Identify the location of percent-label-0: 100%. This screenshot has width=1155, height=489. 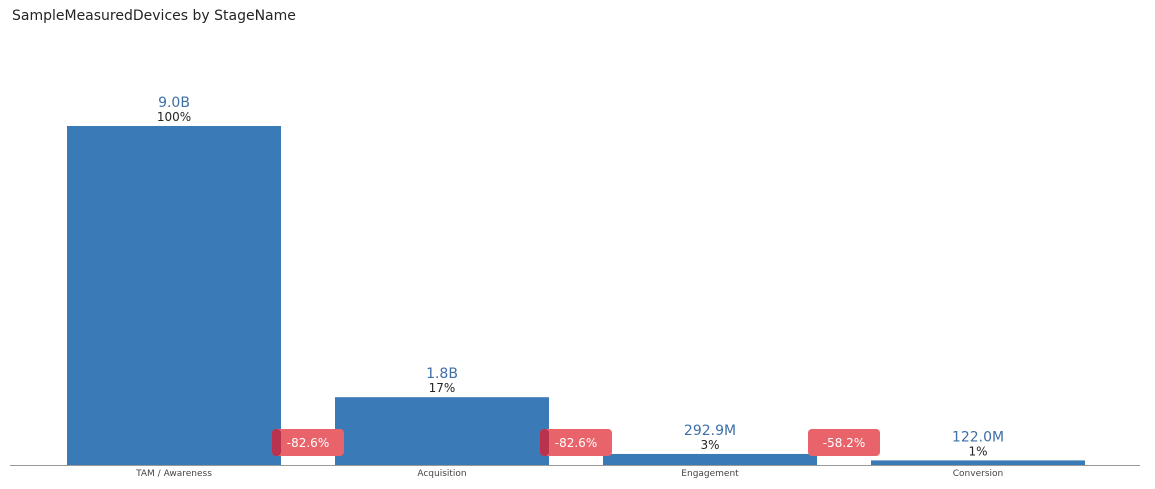
(174, 117).